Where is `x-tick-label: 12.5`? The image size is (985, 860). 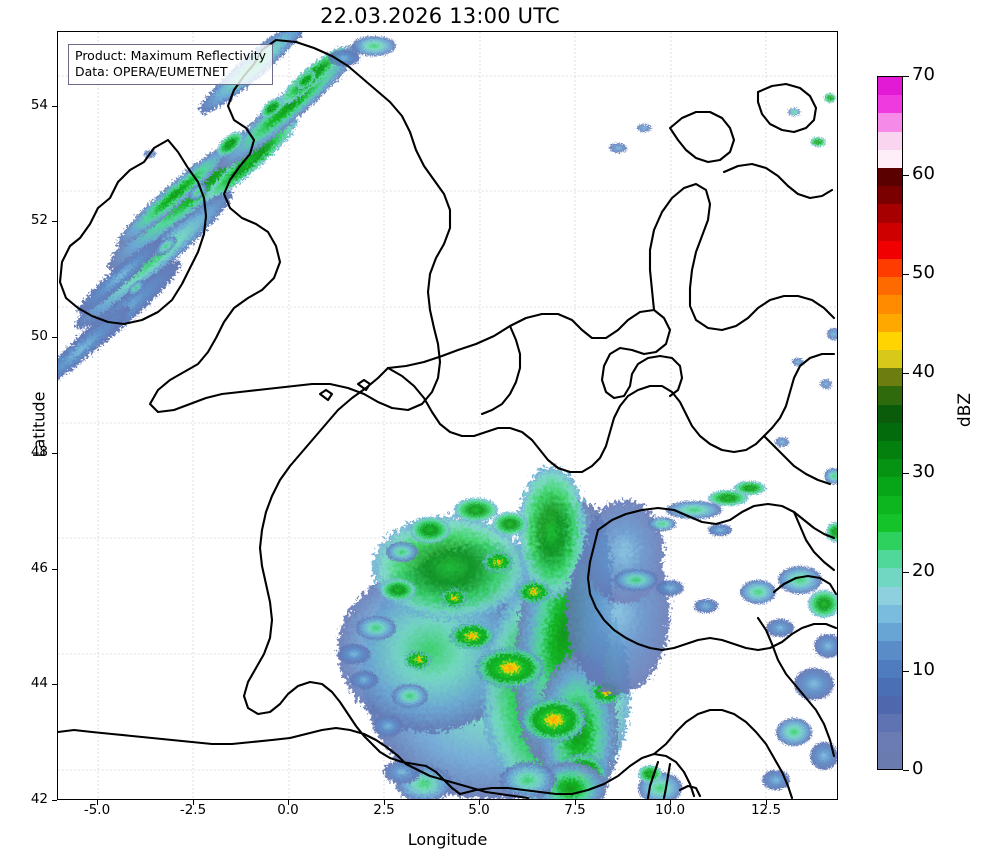 x-tick-label: 12.5 is located at coordinates (766, 810).